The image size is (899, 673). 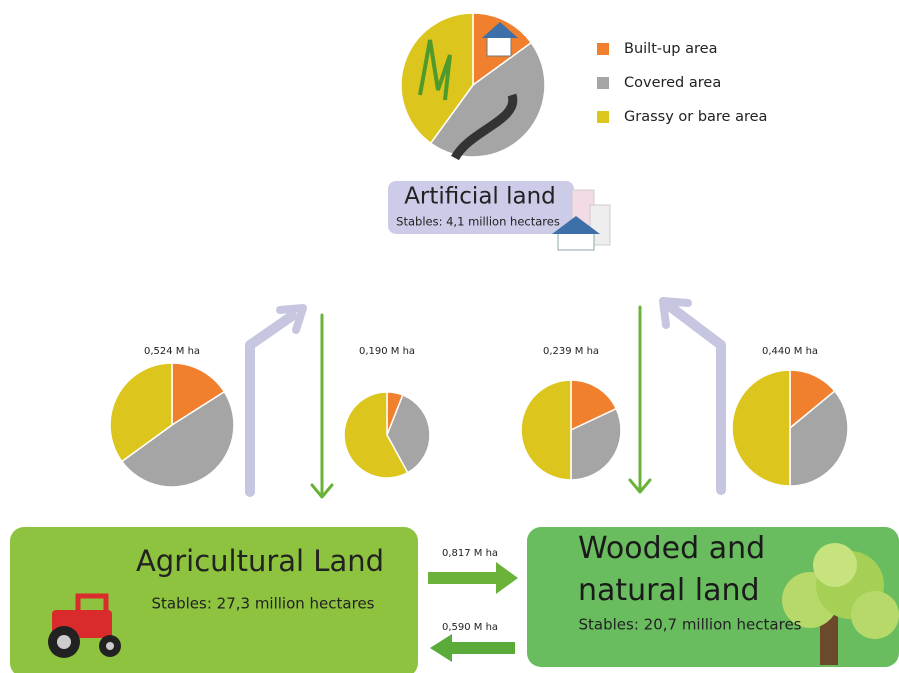 I want to click on house-icon, so click(x=499, y=46).